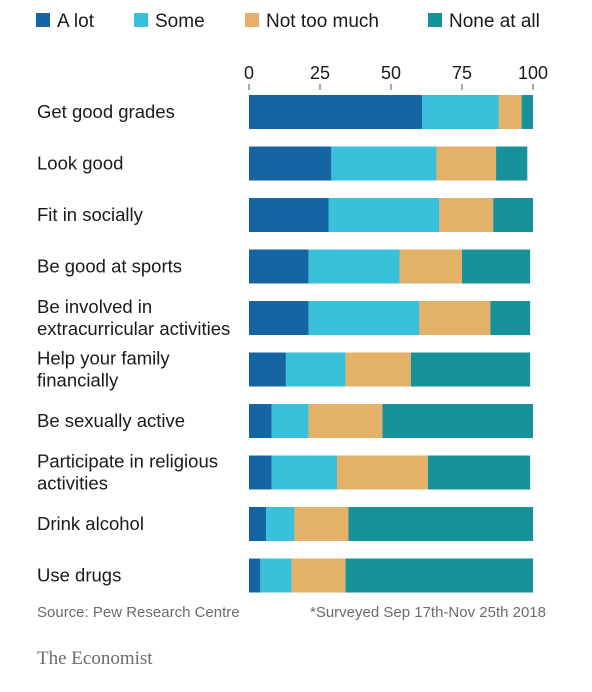 This screenshot has width=592, height=692. I want to click on bar-use-drugs-some, so click(276, 575).